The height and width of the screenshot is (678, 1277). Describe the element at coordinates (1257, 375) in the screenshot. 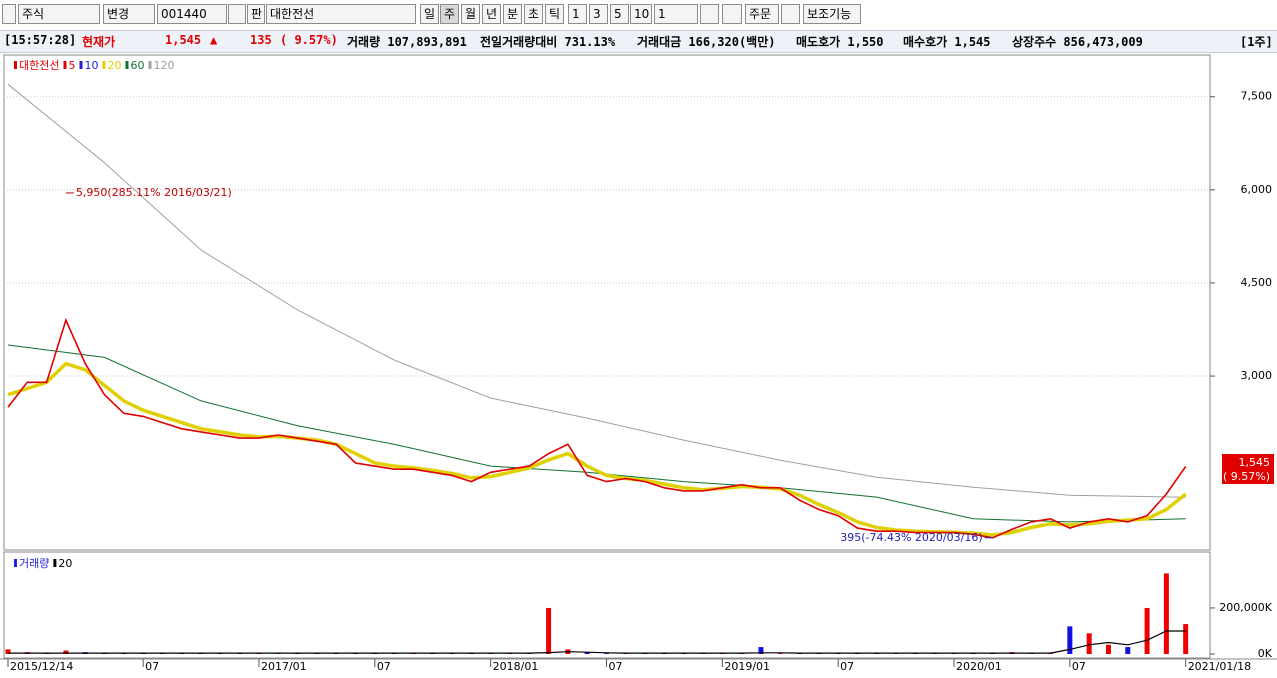

I see `y-tick-label: 3,000` at that location.